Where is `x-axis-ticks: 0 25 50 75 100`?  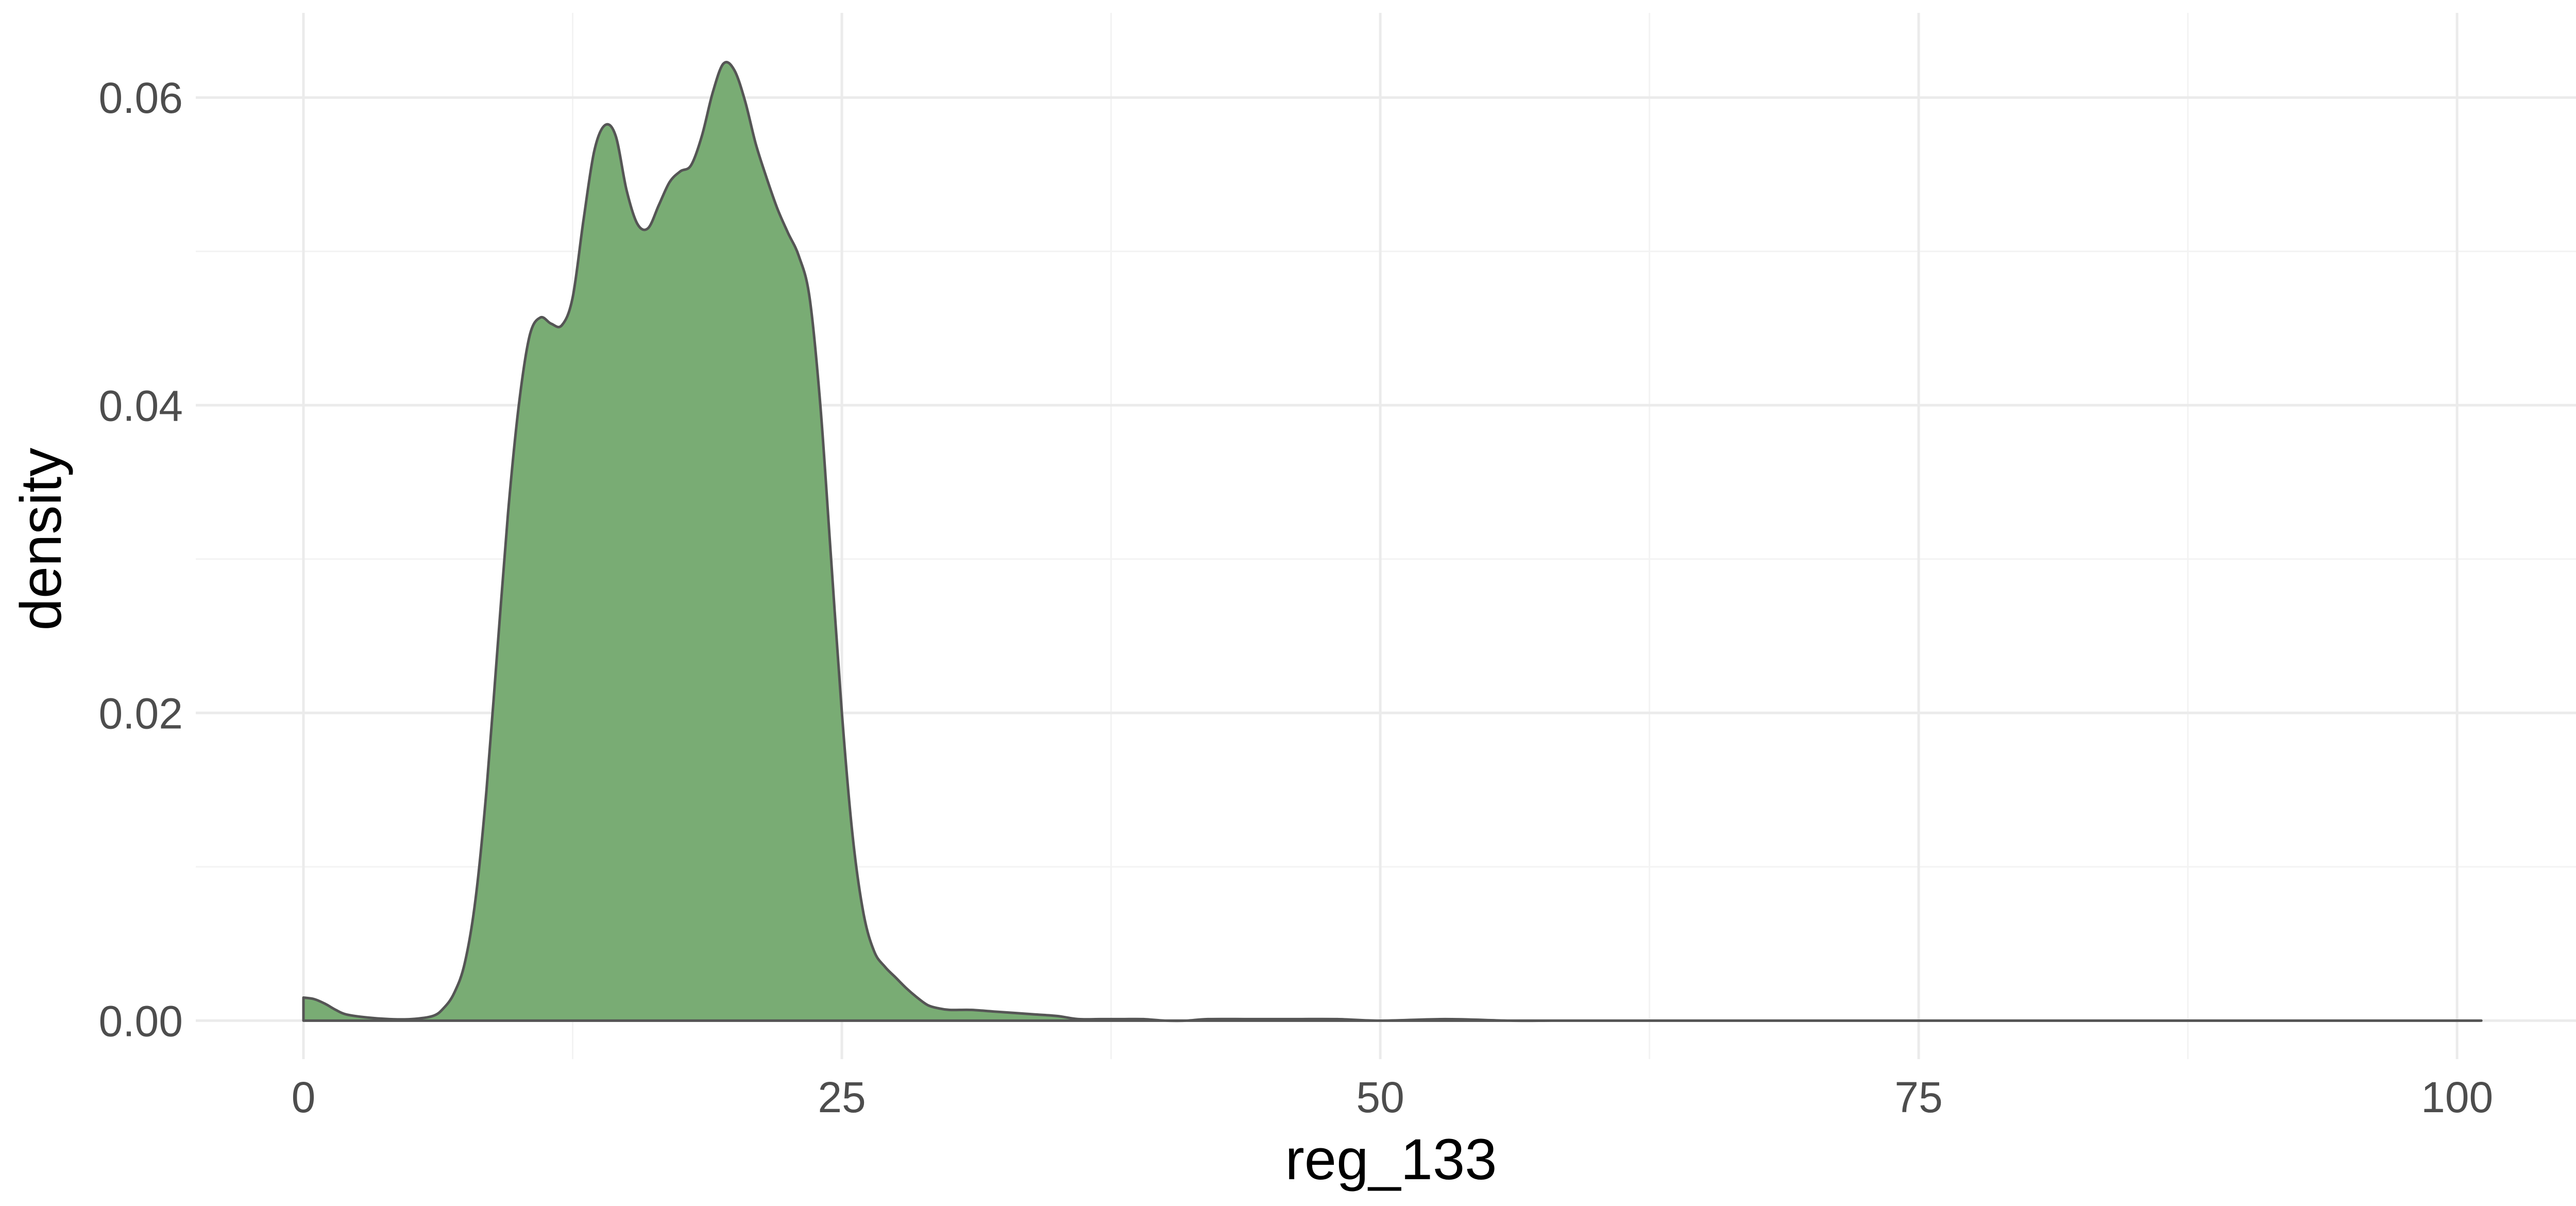 x-axis-ticks: 0 25 50 75 100 is located at coordinates (1393, 1097).